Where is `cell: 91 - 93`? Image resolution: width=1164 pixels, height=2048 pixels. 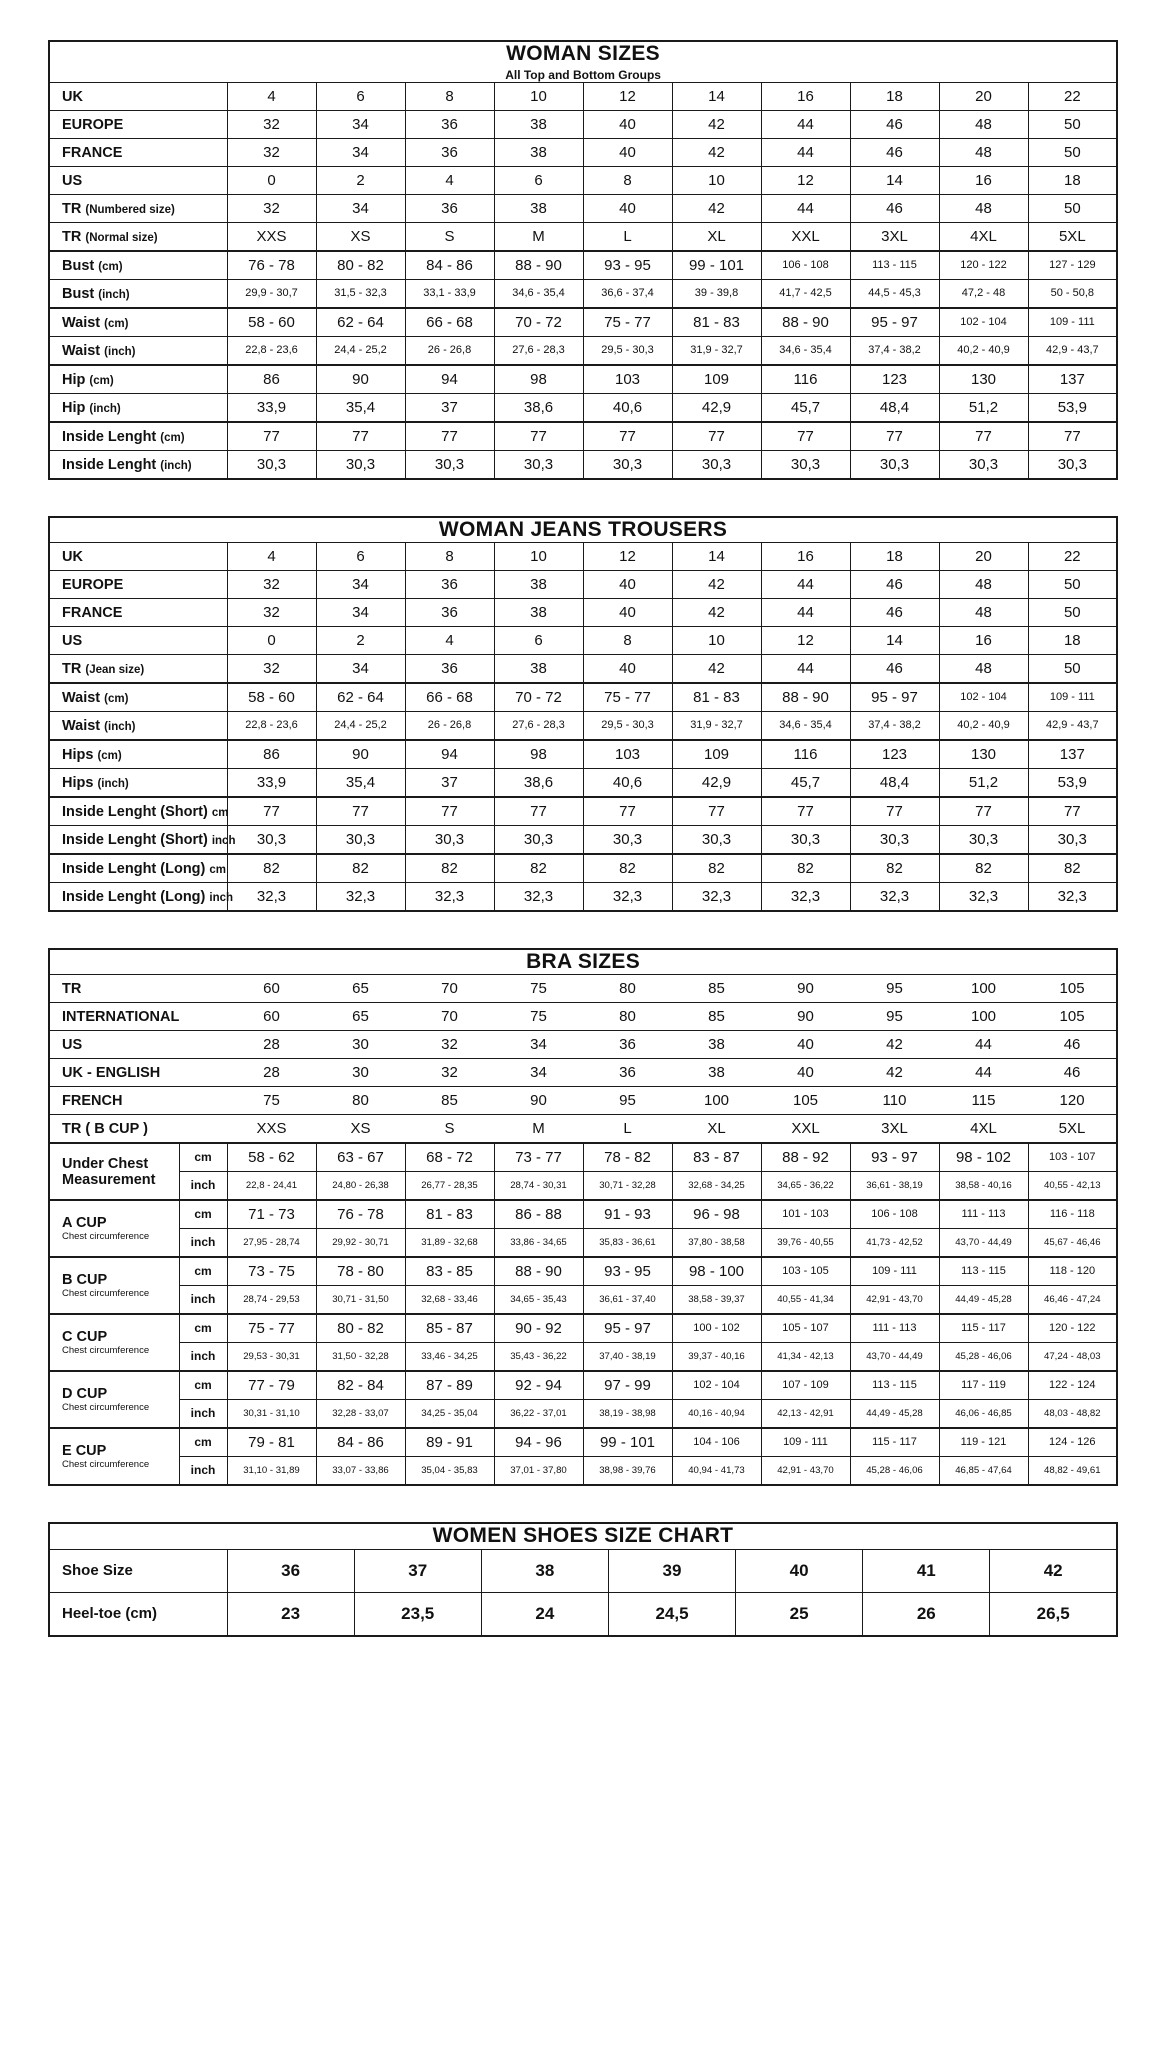
cell: 91 - 93 is located at coordinates (627, 1214).